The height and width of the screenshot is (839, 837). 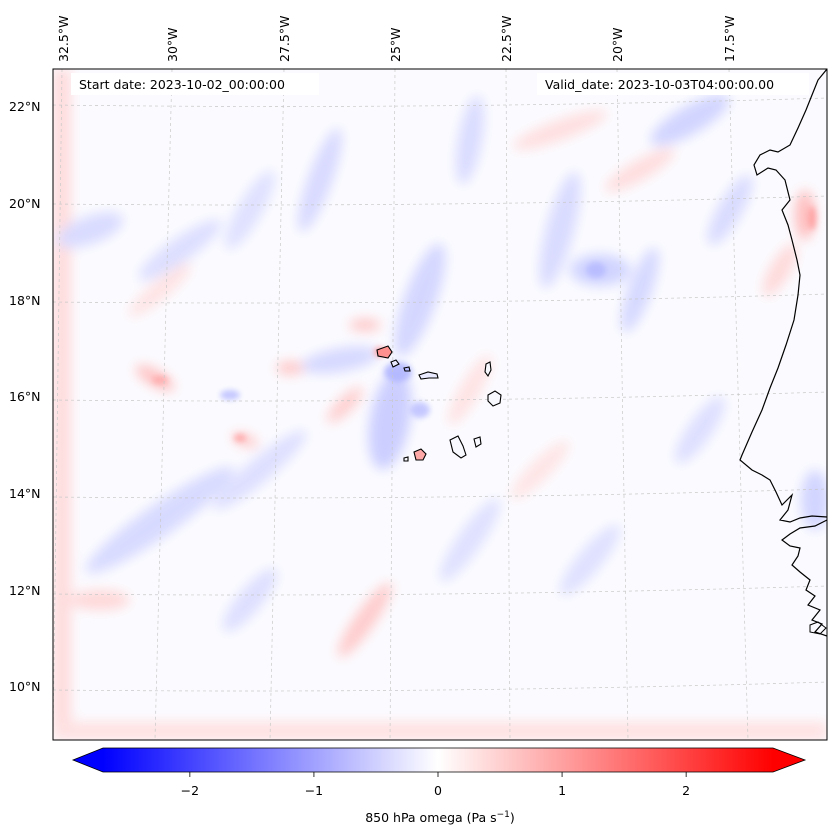 I want to click on lat-tick: 16°N, so click(x=25, y=396).